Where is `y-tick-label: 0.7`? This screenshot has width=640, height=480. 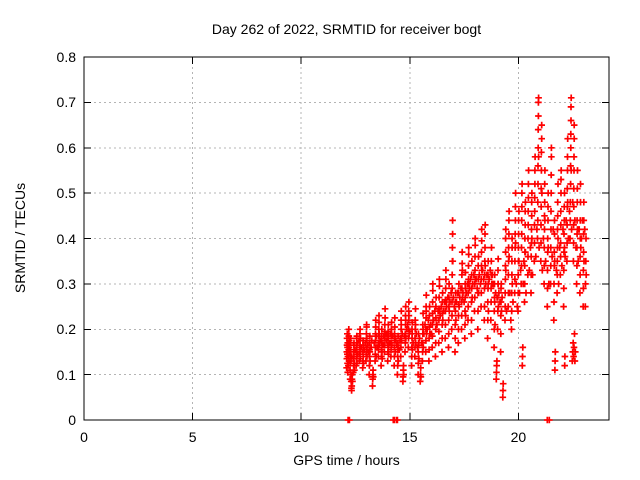
y-tick-label: 0.7 is located at coordinates (66, 102).